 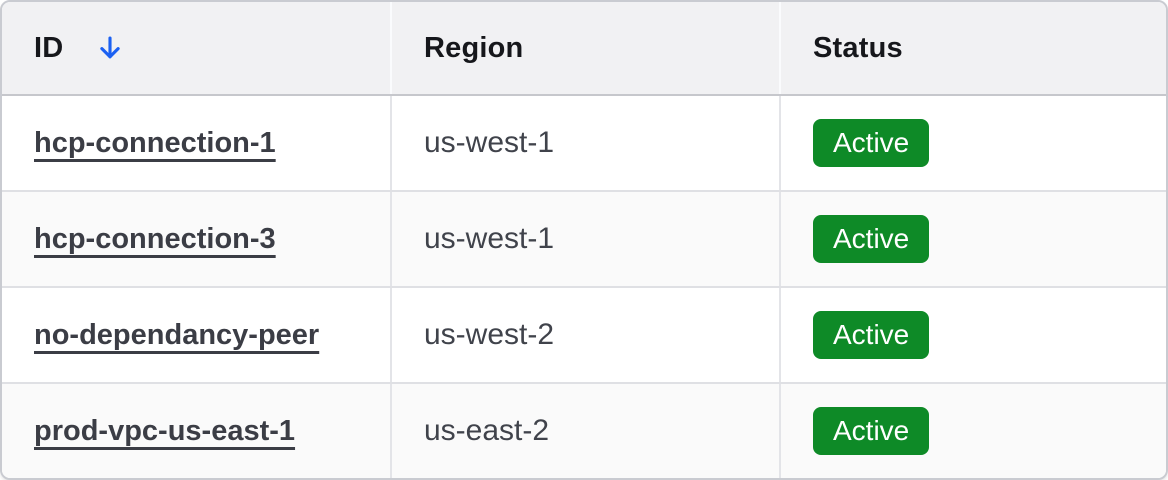 I want to click on arrow-down-icon, so click(x=110, y=48).